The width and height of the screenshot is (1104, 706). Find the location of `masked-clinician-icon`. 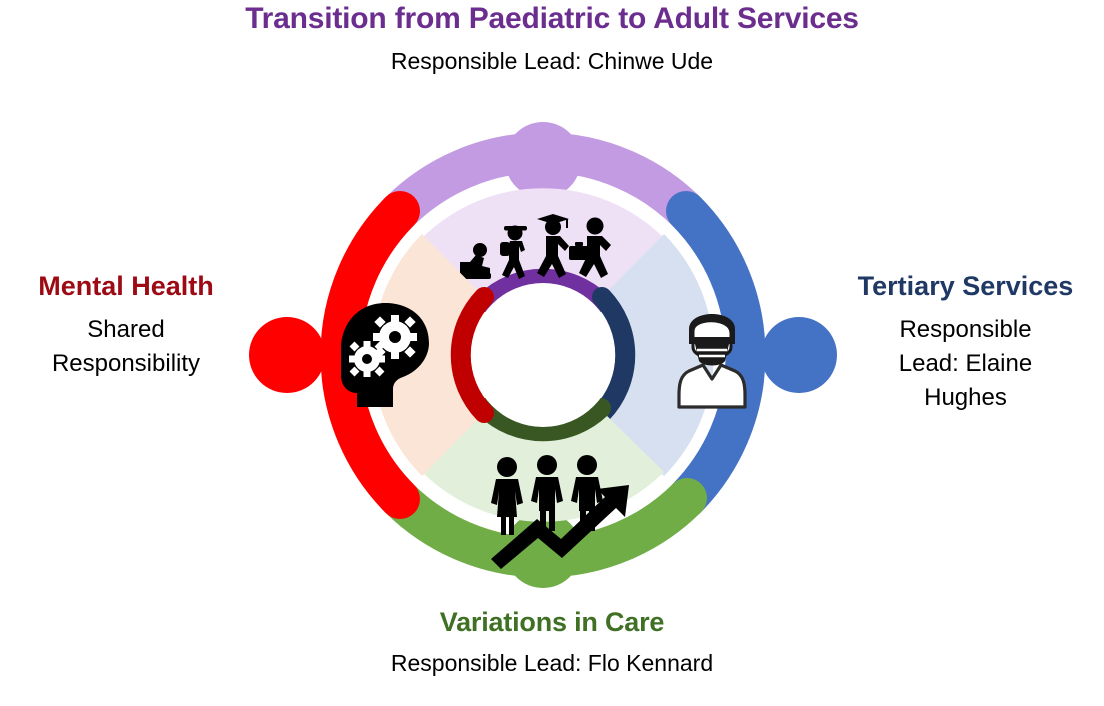

masked-clinician-icon is located at coordinates (712, 361).